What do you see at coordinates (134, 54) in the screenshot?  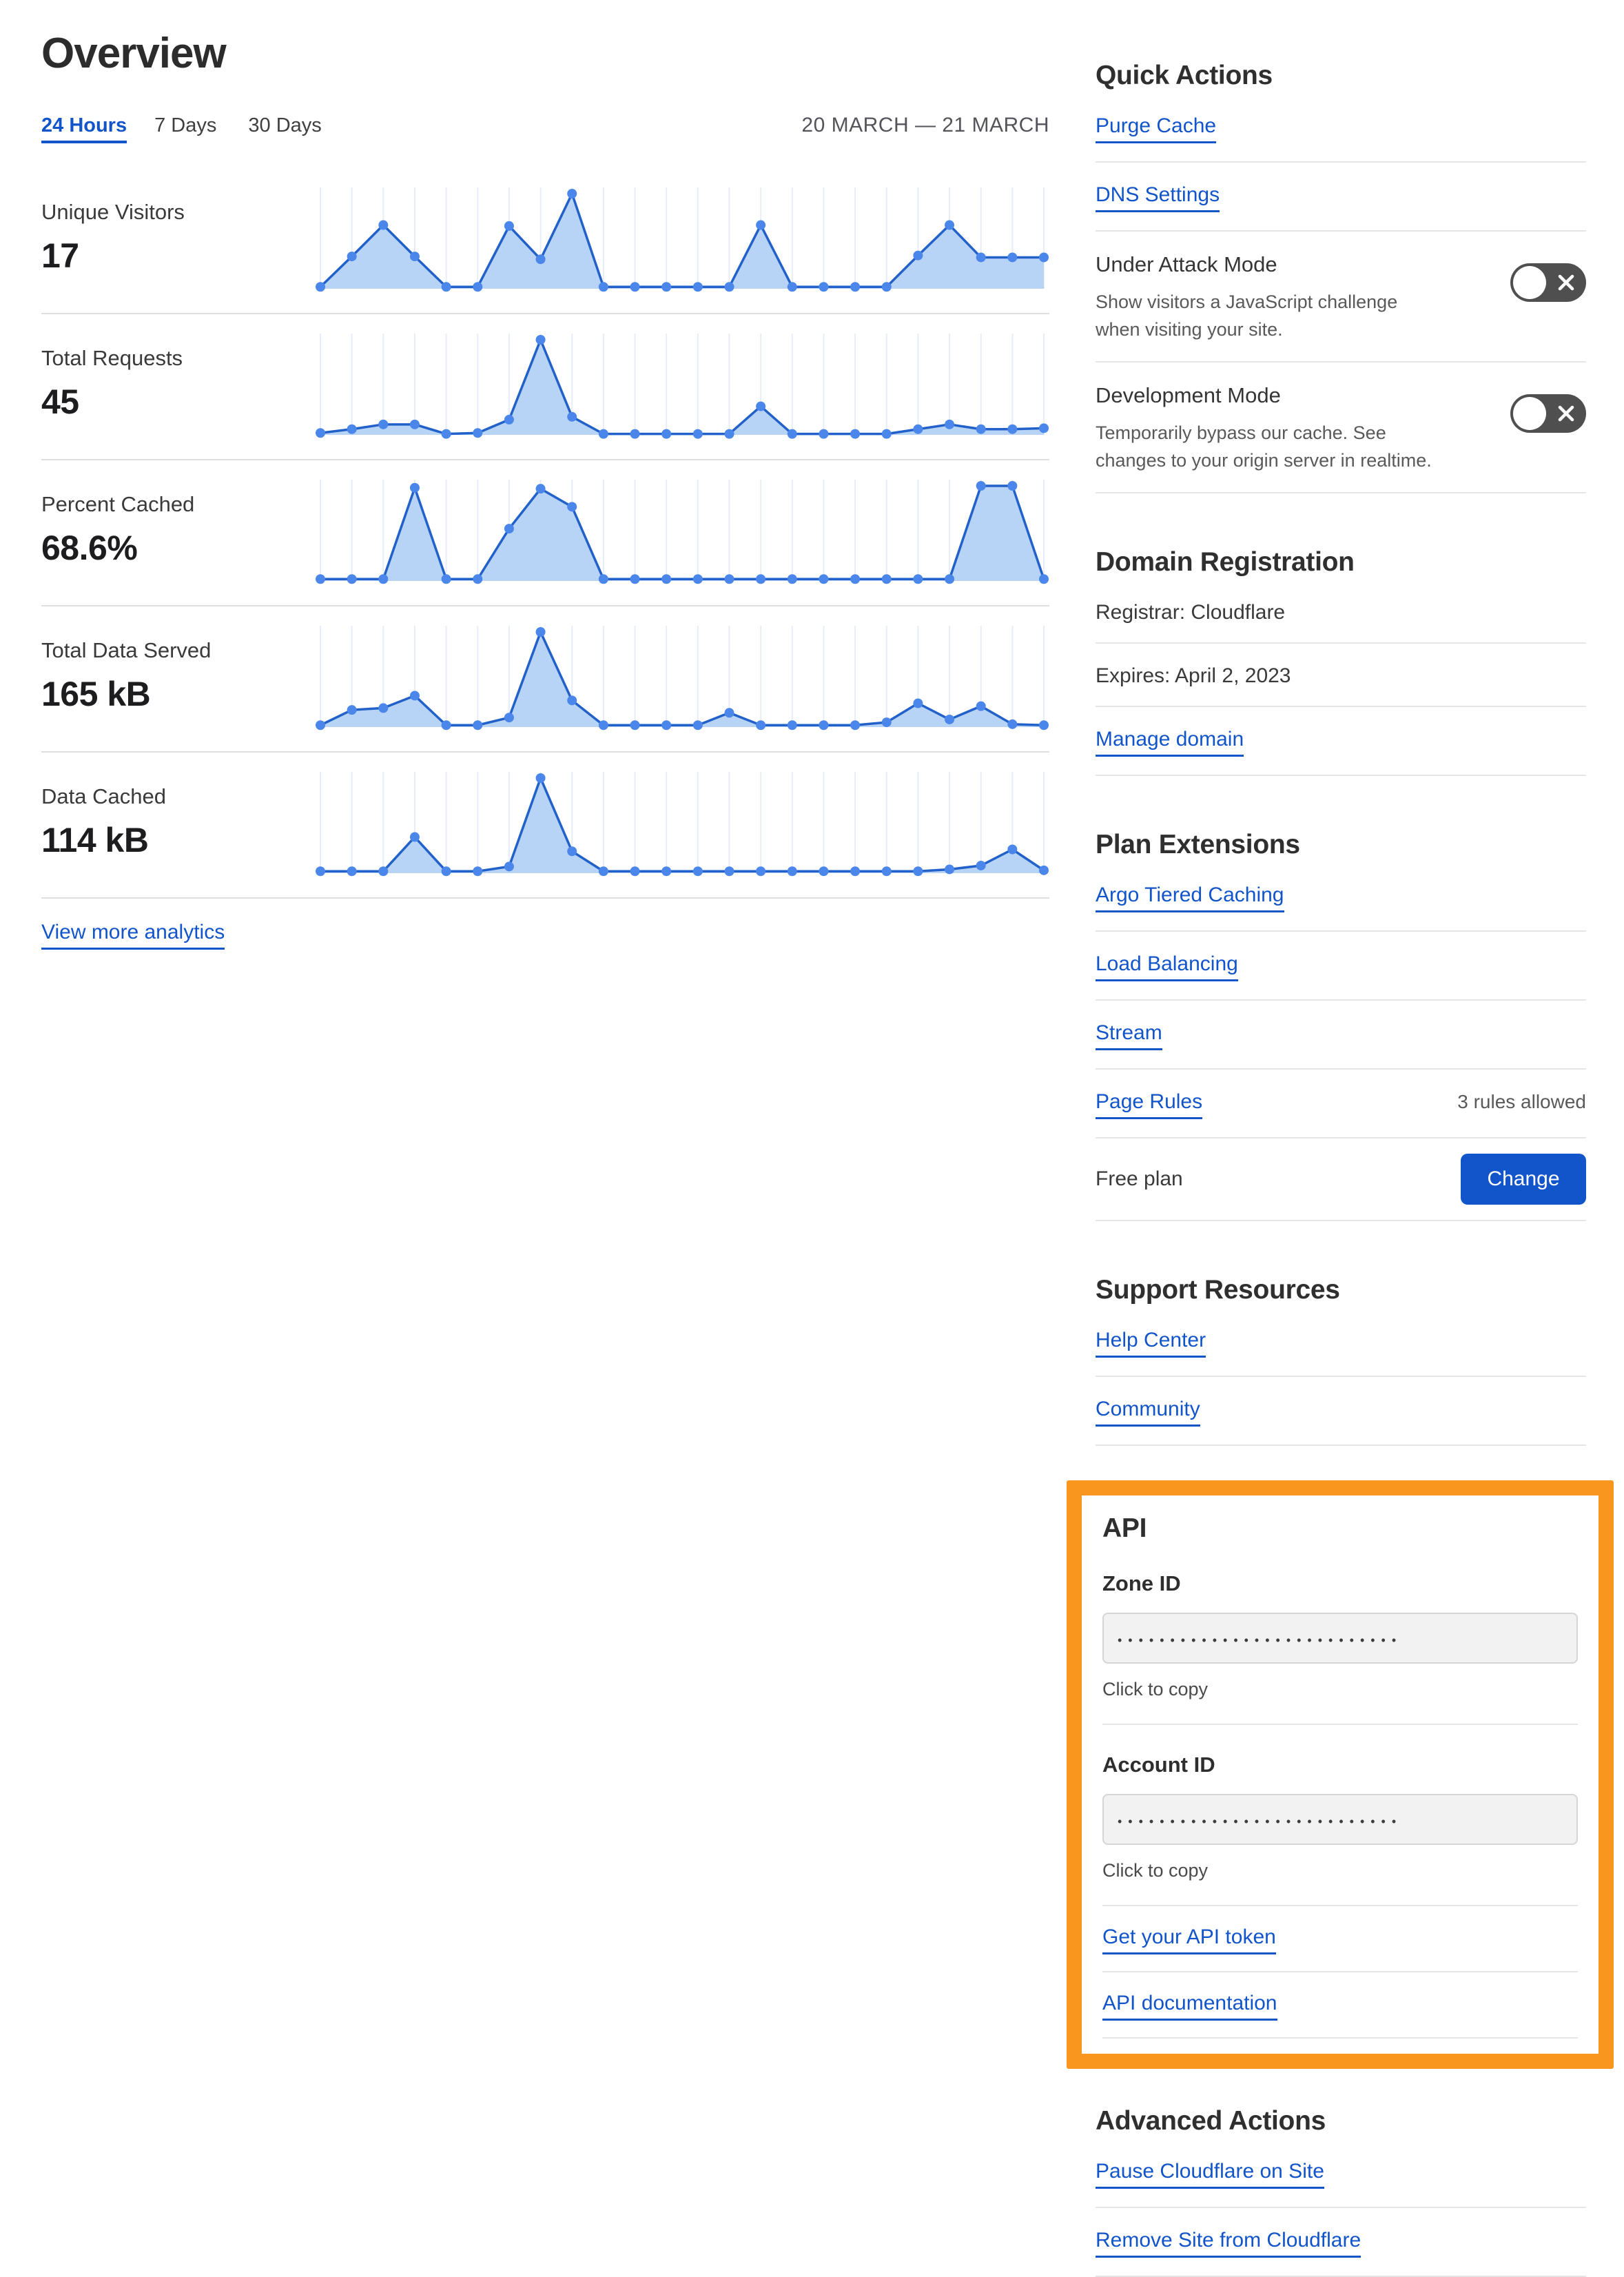 I see `page-title: Overview` at bounding box center [134, 54].